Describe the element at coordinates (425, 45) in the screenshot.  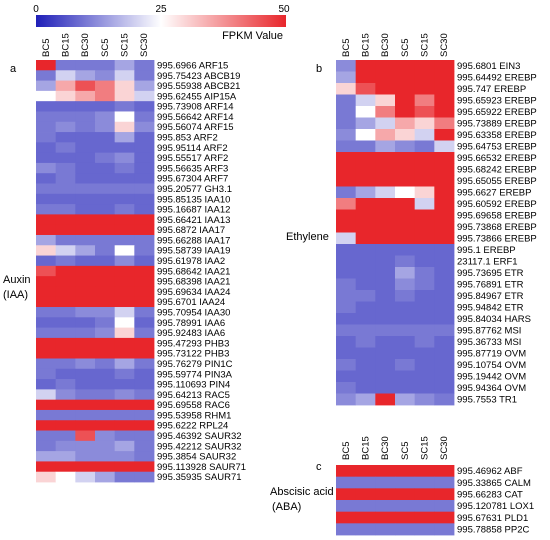
I see `column-header-sc15: SC15` at that location.